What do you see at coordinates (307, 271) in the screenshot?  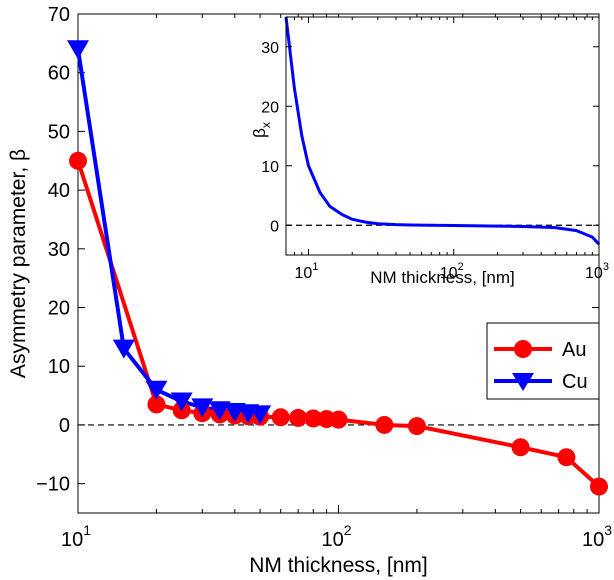 I see `inset-x-tick-label: 10¹` at bounding box center [307, 271].